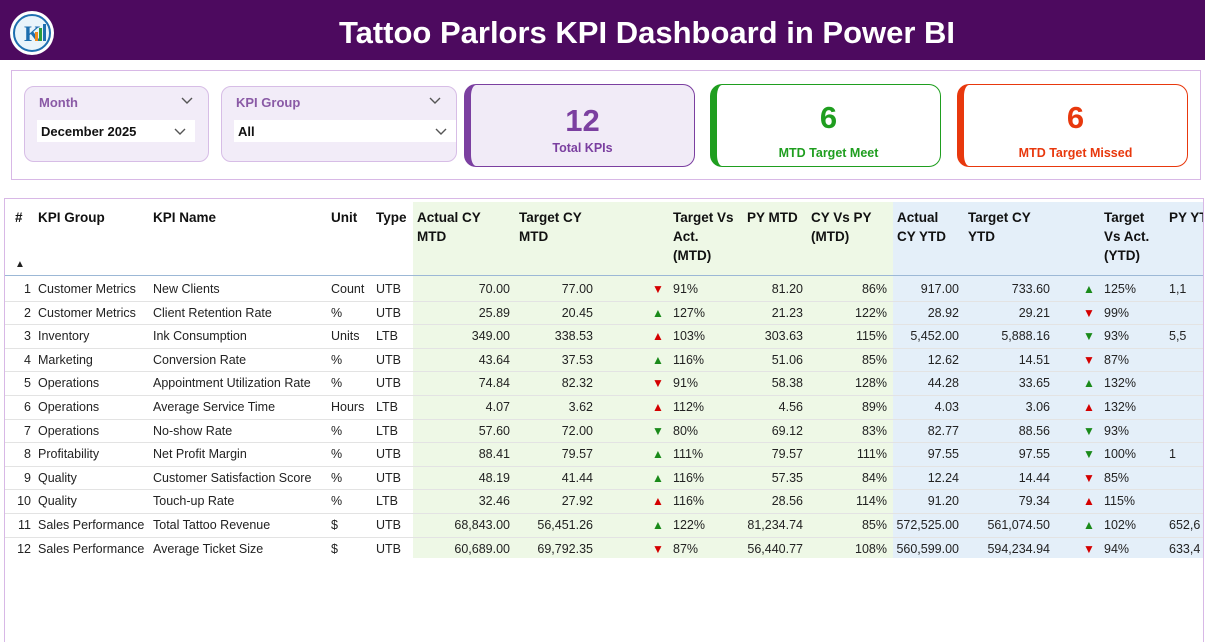 The height and width of the screenshot is (642, 1210). Describe the element at coordinates (1030, 289) in the screenshot. I see `table-cell: 733.60` at that location.